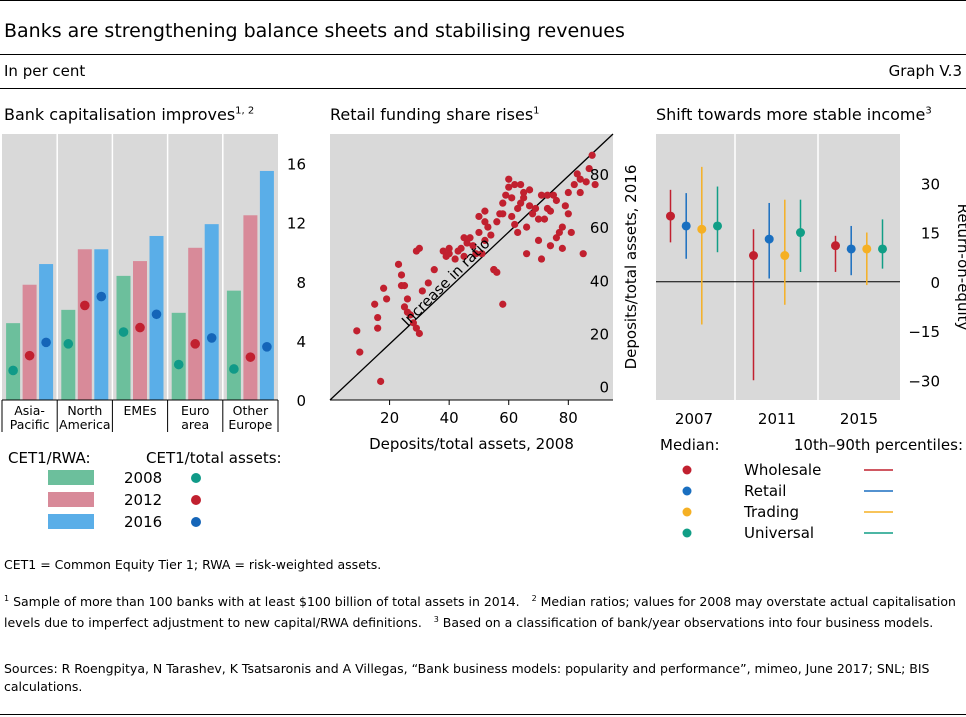 This screenshot has height=717, width=966. Describe the element at coordinates (534, 598) in the screenshot. I see `footnote-2-marker: 2` at that location.